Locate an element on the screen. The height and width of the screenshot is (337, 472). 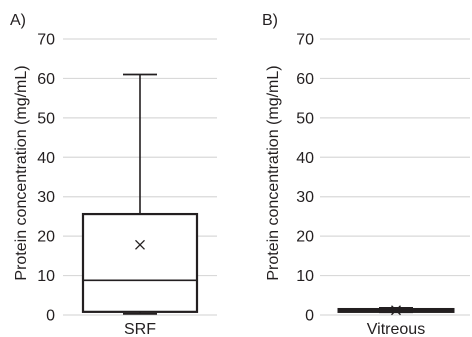
category-label: SRF is located at coordinates (140, 329).